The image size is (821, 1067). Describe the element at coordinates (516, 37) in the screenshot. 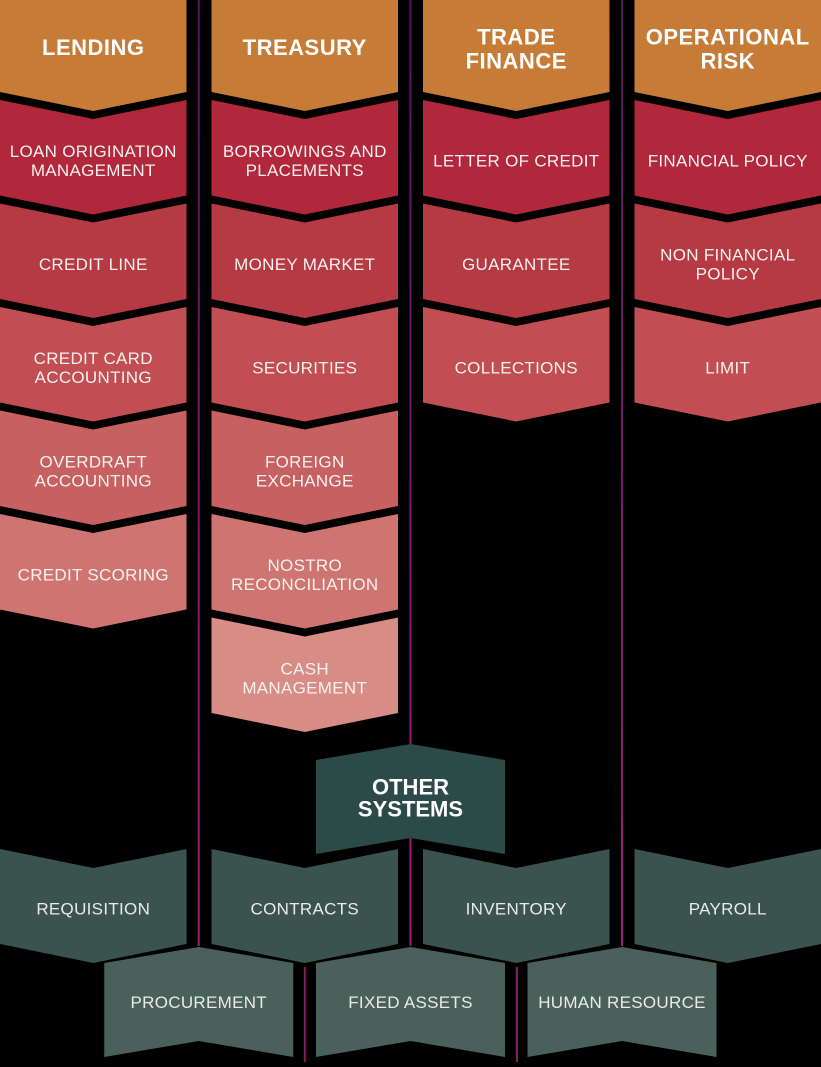

I see `svg-text: TRADE` at that location.